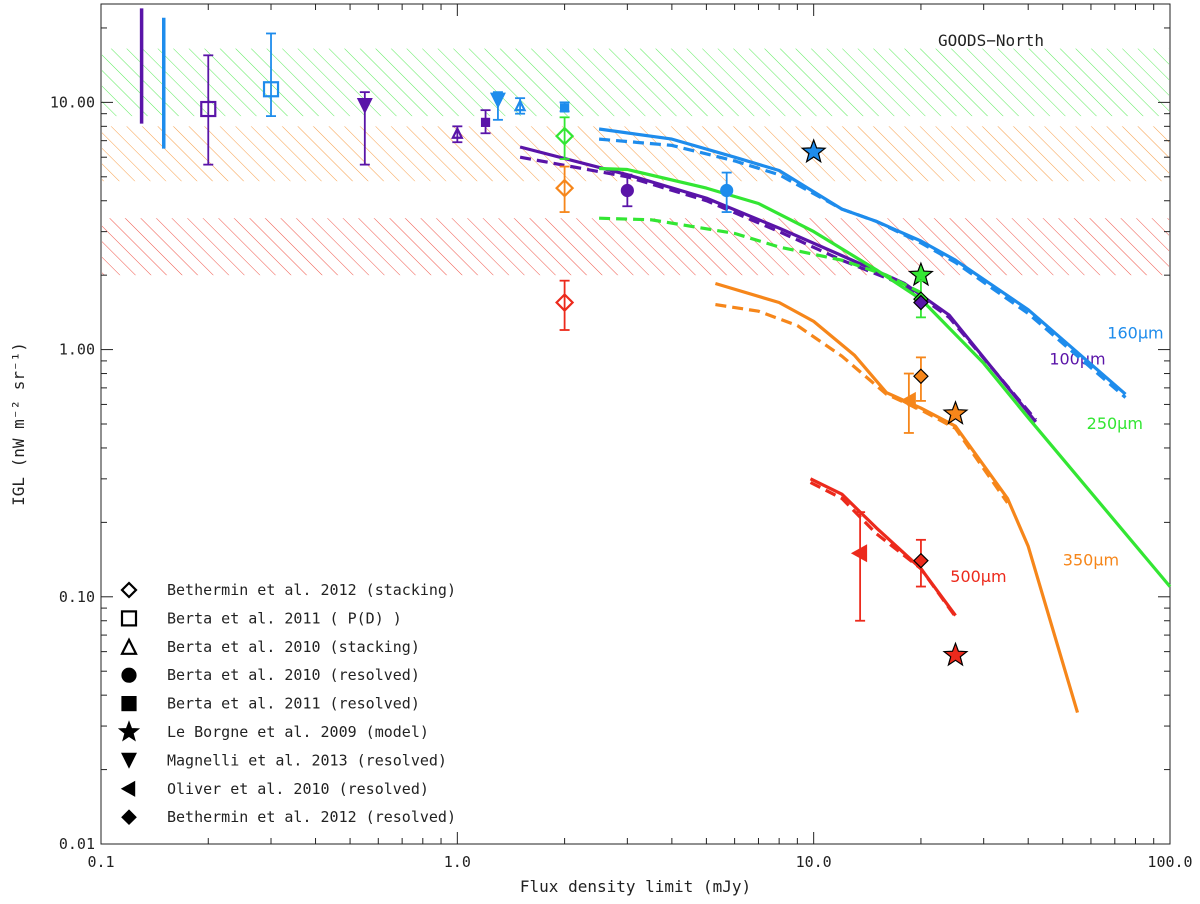 Image resolution: width=1200 pixels, height=904 pixels. What do you see at coordinates (18, 424) in the screenshot?
I see `y-axis-label: IGL (nW m⁻² sr⁻¹)` at bounding box center [18, 424].